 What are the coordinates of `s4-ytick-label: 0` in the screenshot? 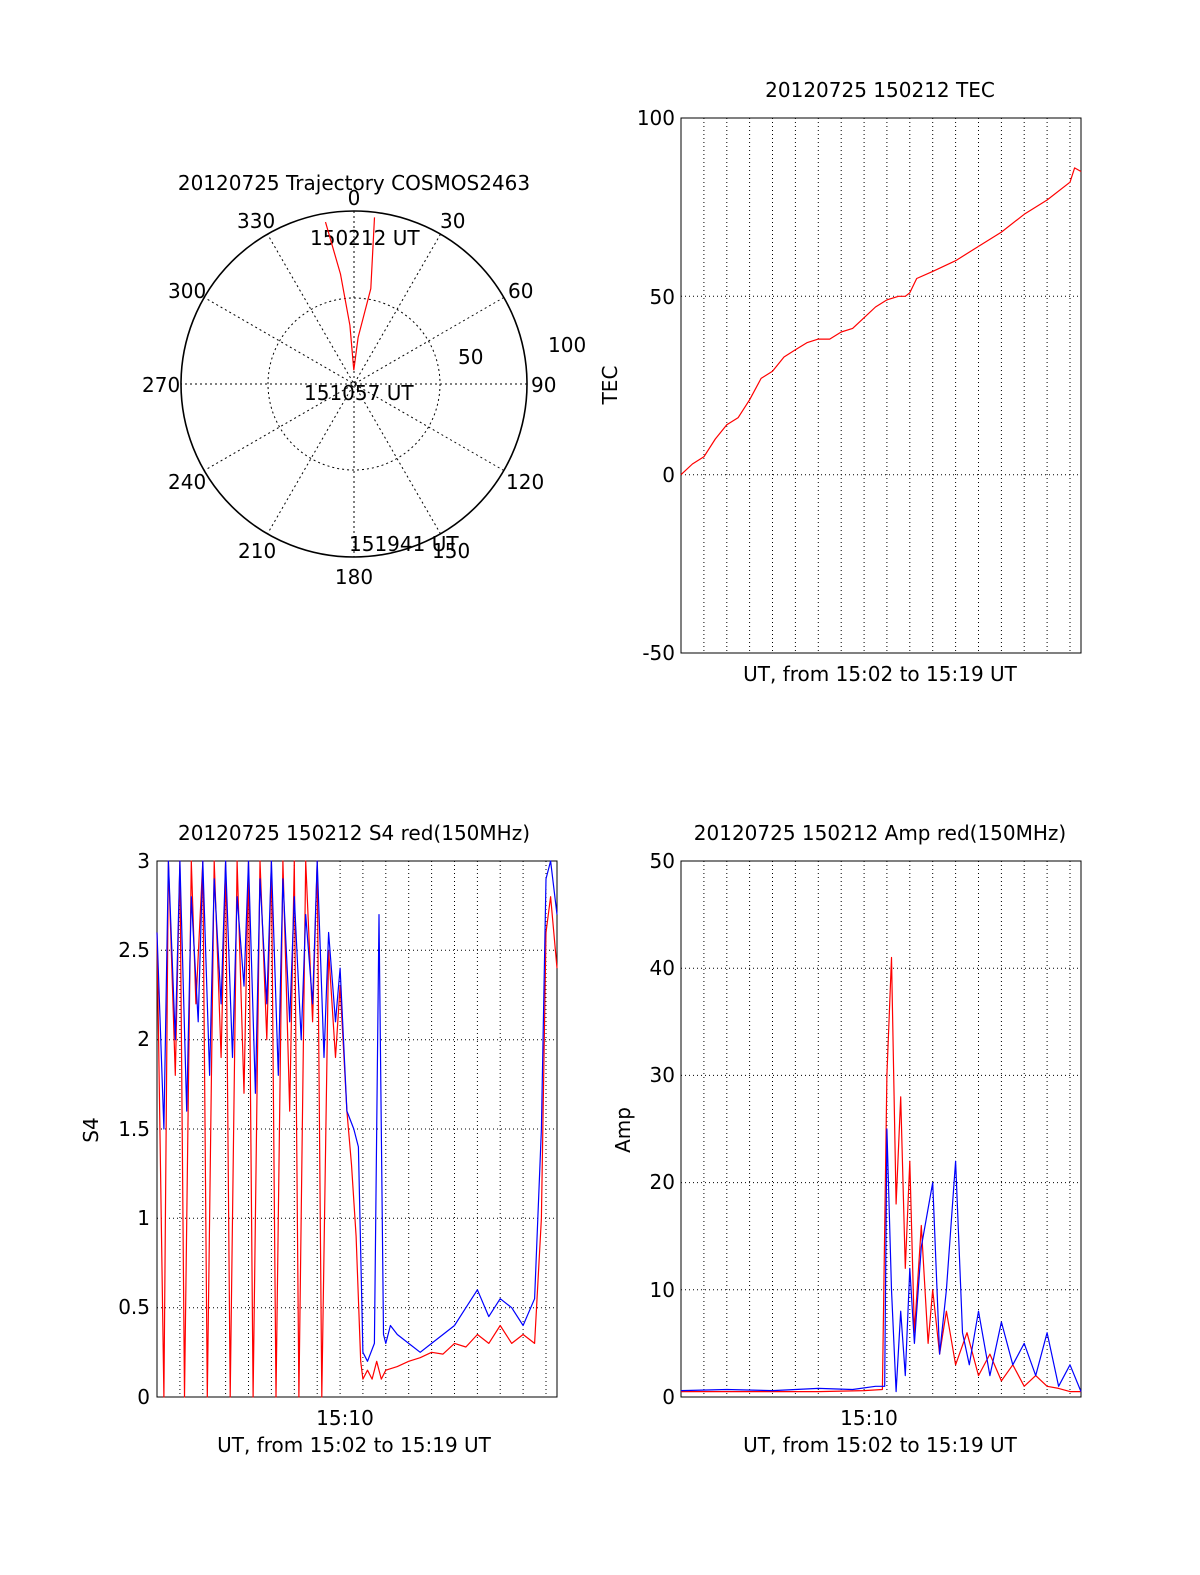 It's located at (143, 1397).